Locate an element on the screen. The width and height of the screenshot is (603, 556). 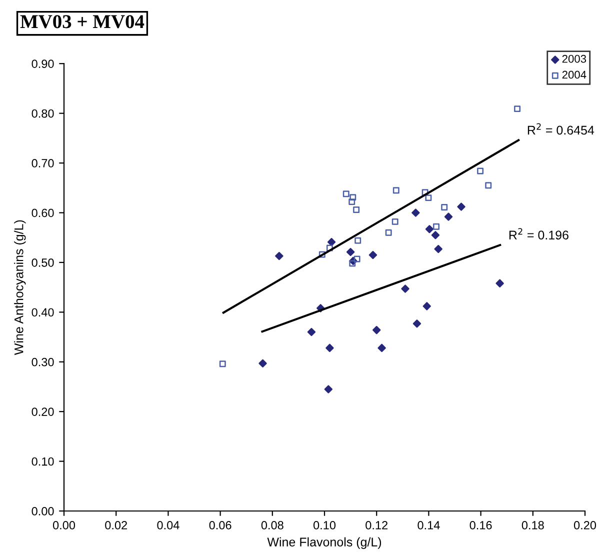
x-axis-title: Wine Flavonols (g/L) is located at coordinates (324, 543).